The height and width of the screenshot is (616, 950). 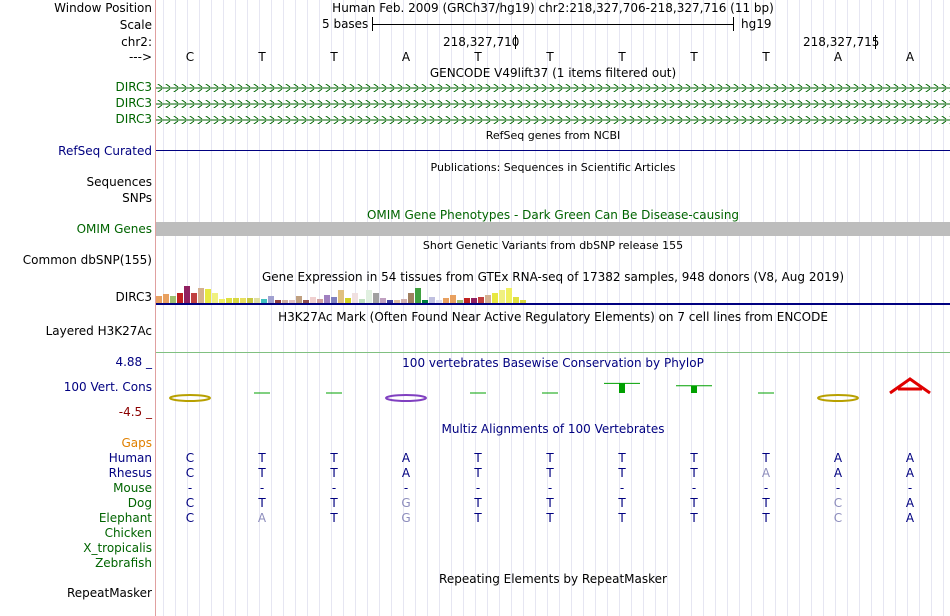 What do you see at coordinates (137, 198) in the screenshot?
I see `snps-label: SNPs` at bounding box center [137, 198].